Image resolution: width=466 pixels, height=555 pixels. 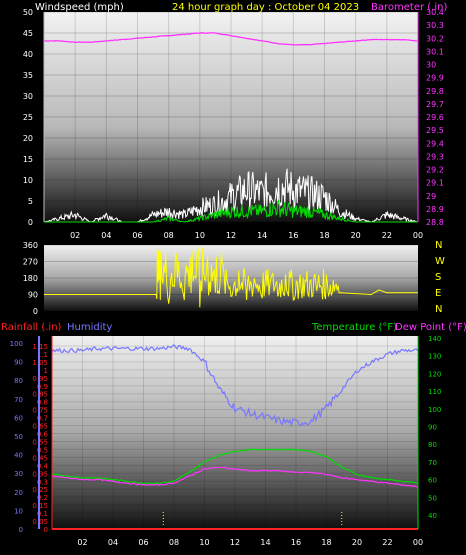 I want to click on rain-tick-label: 0.95, so click(x=40, y=379).